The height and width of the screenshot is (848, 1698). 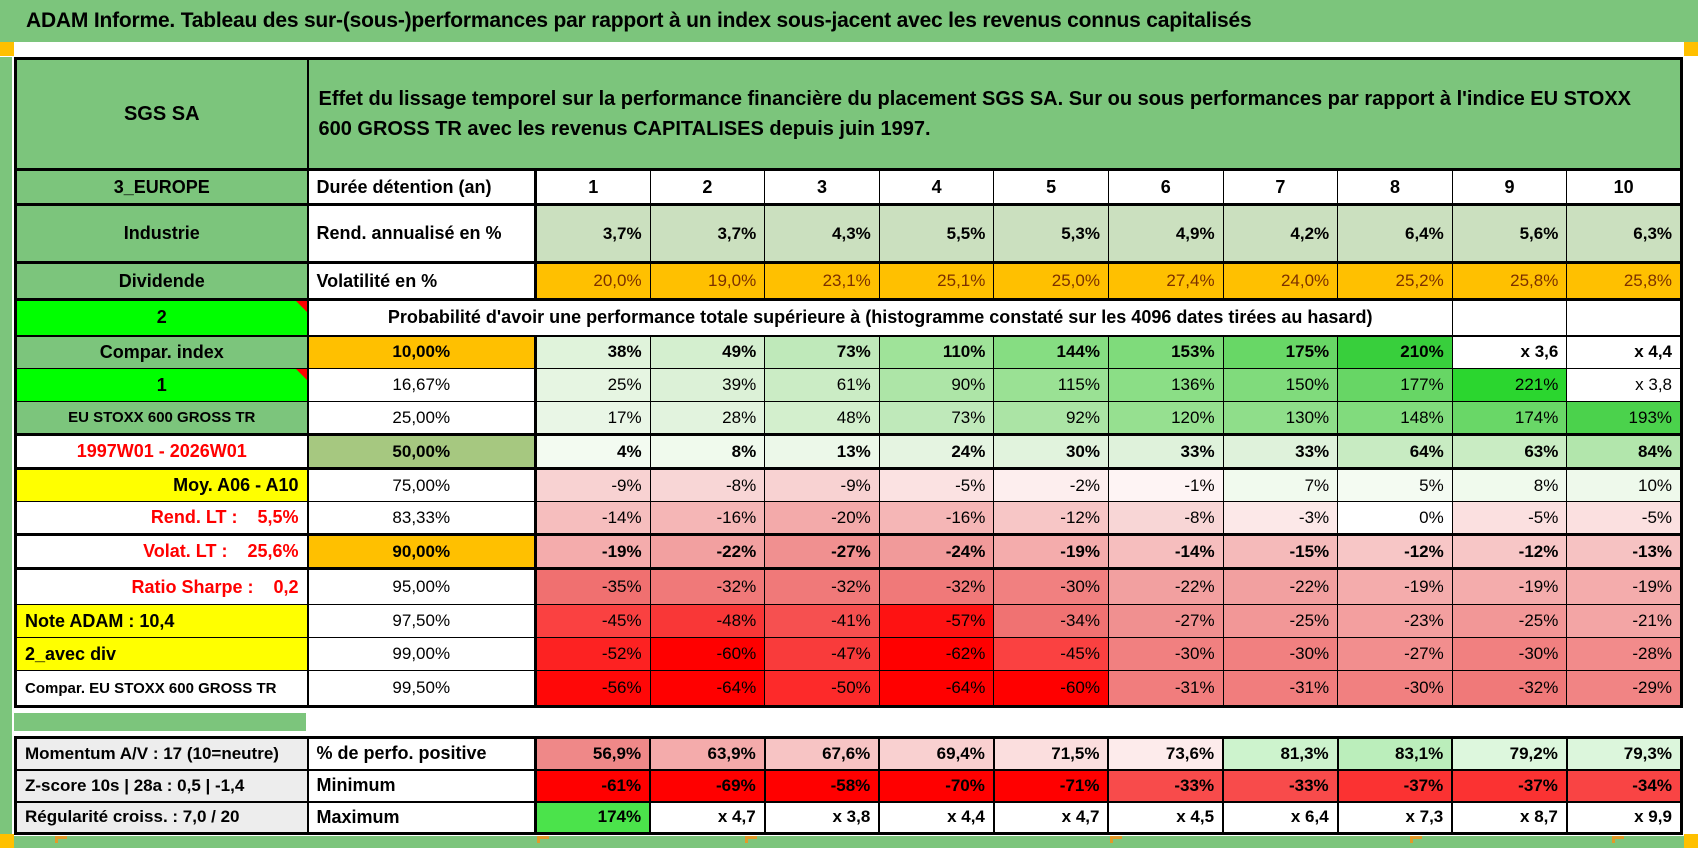 What do you see at coordinates (1509, 518) in the screenshot?
I see `cell-p83-9: -5%` at bounding box center [1509, 518].